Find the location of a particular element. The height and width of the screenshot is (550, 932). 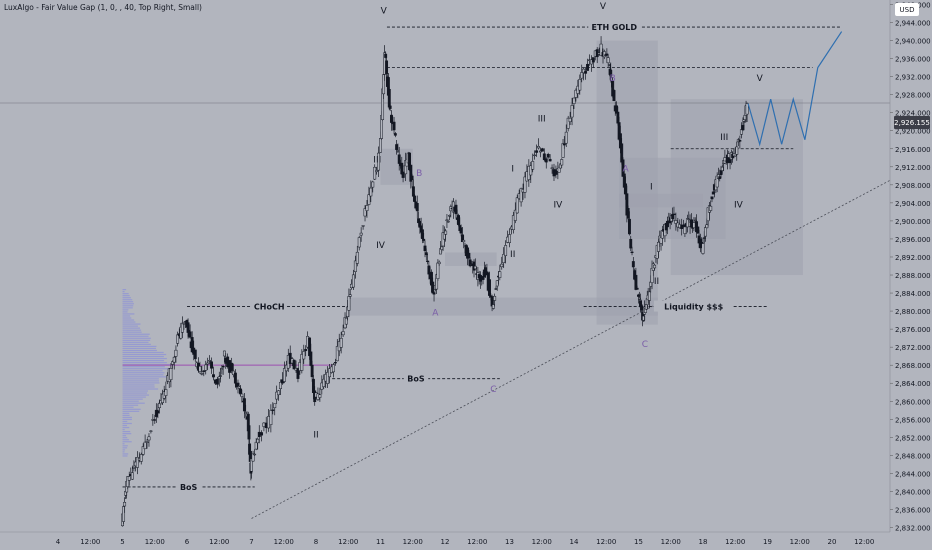

y-tick-label: 2,876.000 is located at coordinates (913, 330).